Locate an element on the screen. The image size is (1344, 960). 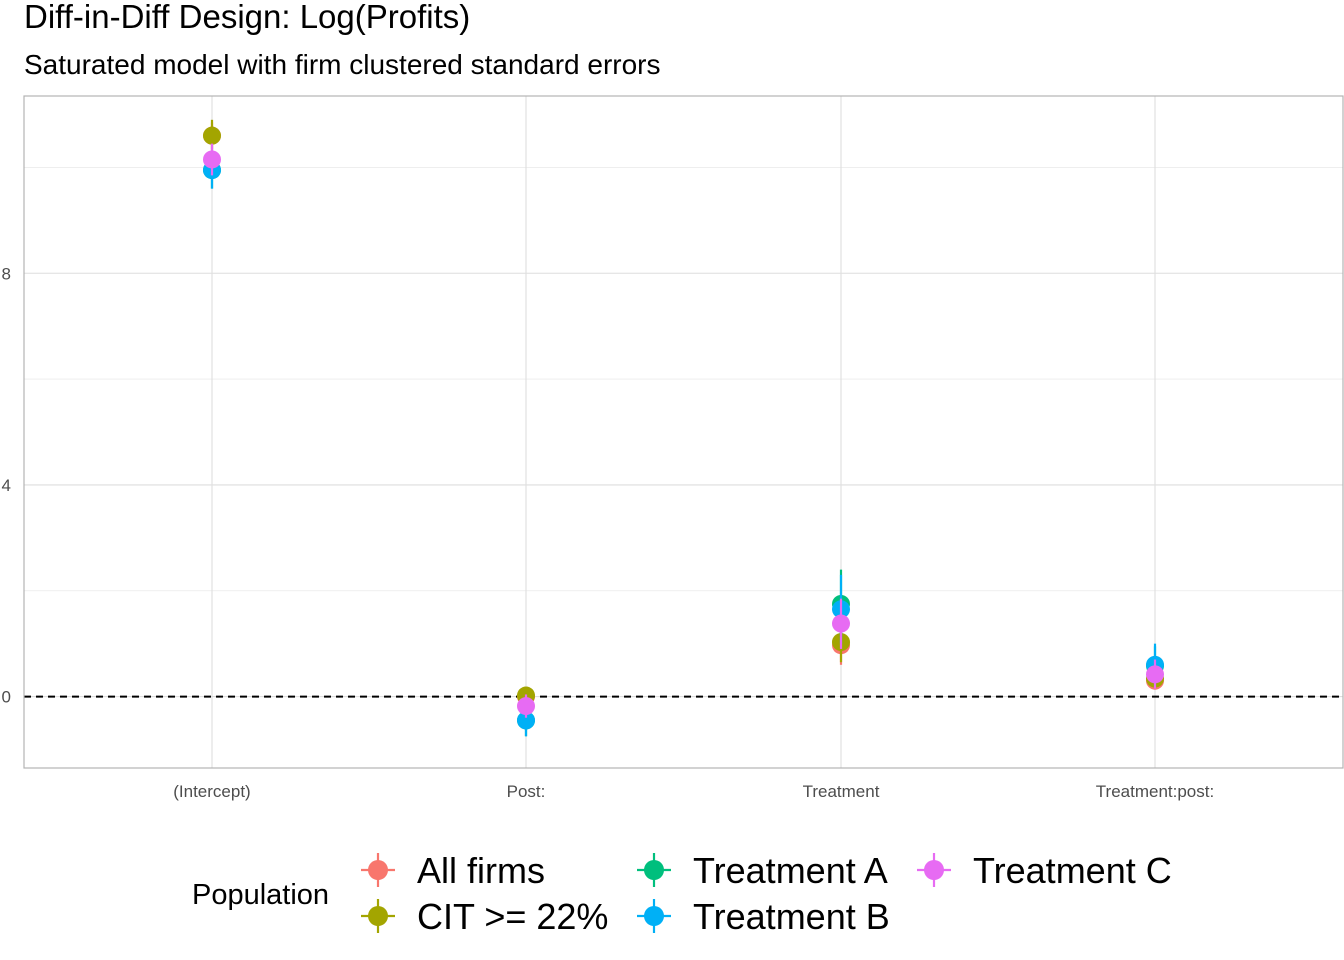
legend-label: Treatment C is located at coordinates (1072, 870).